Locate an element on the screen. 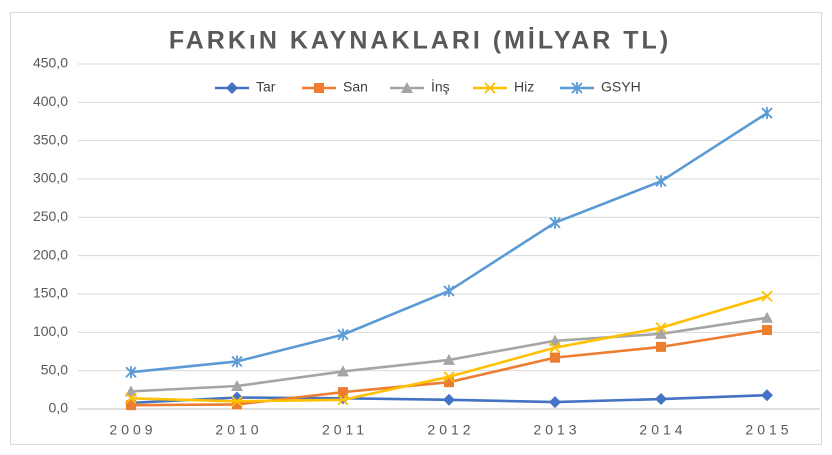  y-tick-label: 300,0 is located at coordinates (50, 178).